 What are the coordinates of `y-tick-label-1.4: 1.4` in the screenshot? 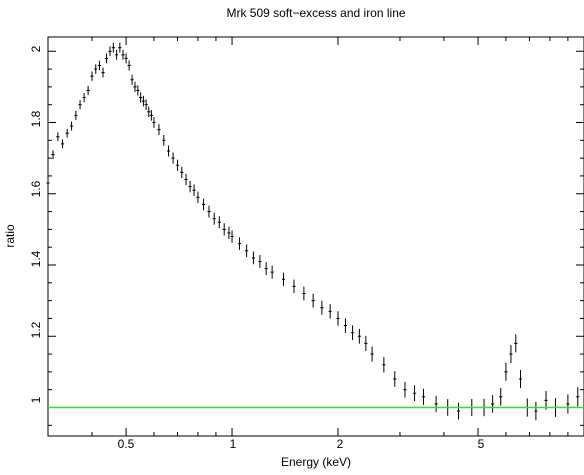 It's located at (36, 258).